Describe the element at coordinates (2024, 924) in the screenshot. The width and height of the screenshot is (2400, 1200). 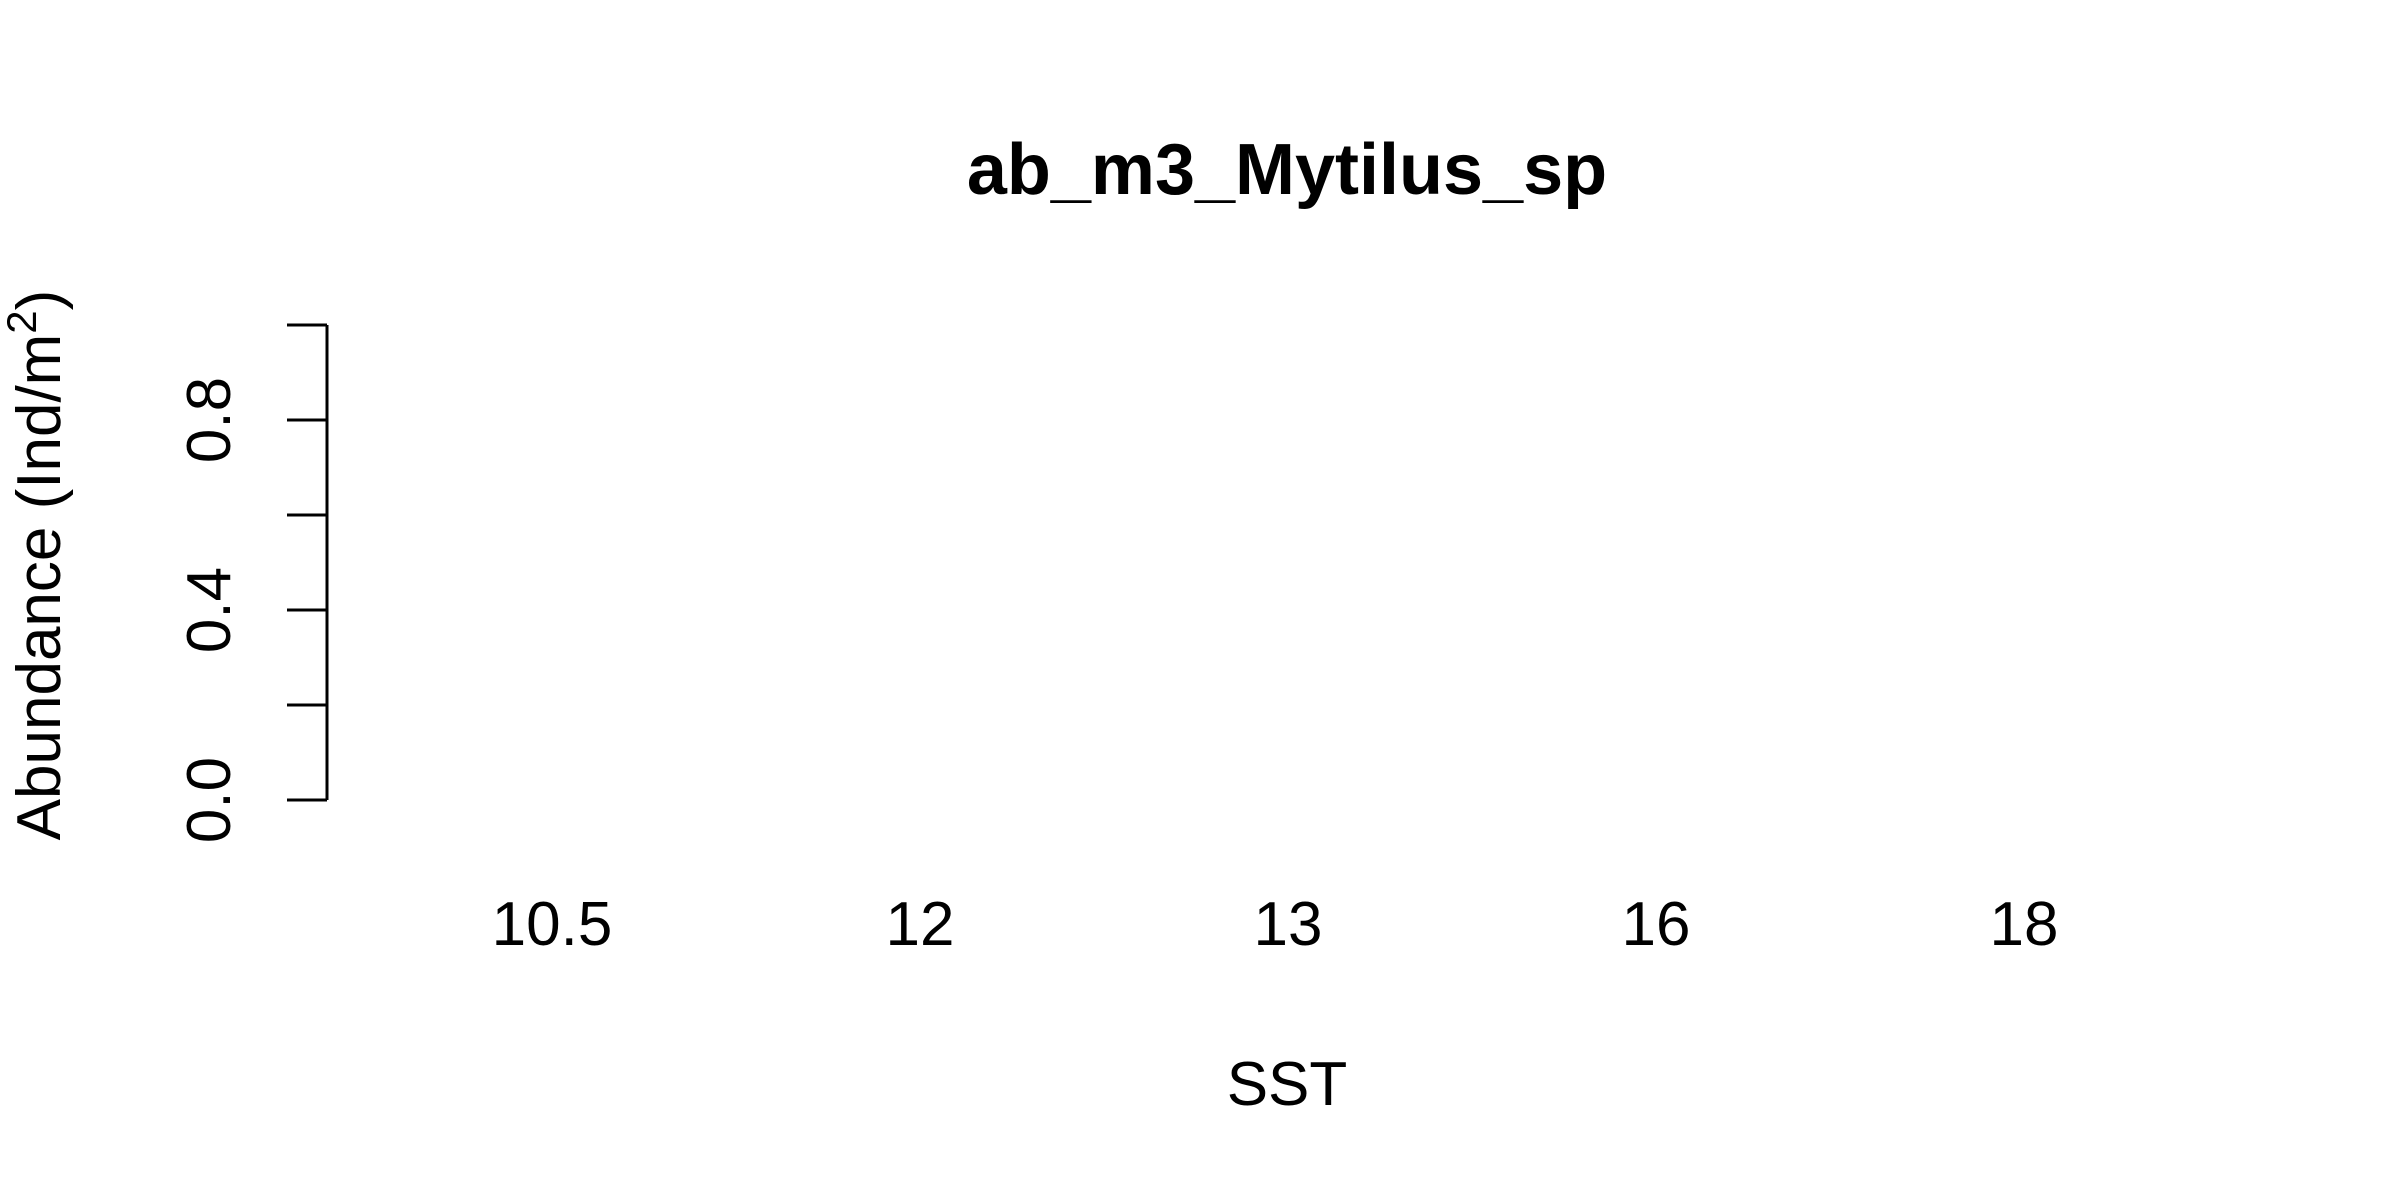
I see `x-tick-label: 18` at that location.